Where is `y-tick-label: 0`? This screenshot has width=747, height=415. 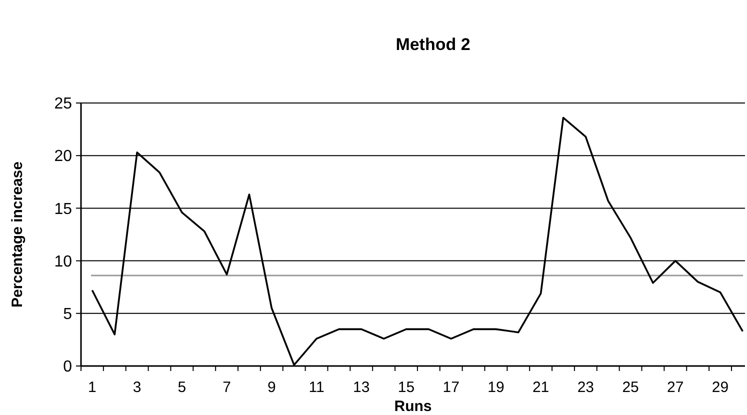 y-tick-label: 0 is located at coordinates (67, 367).